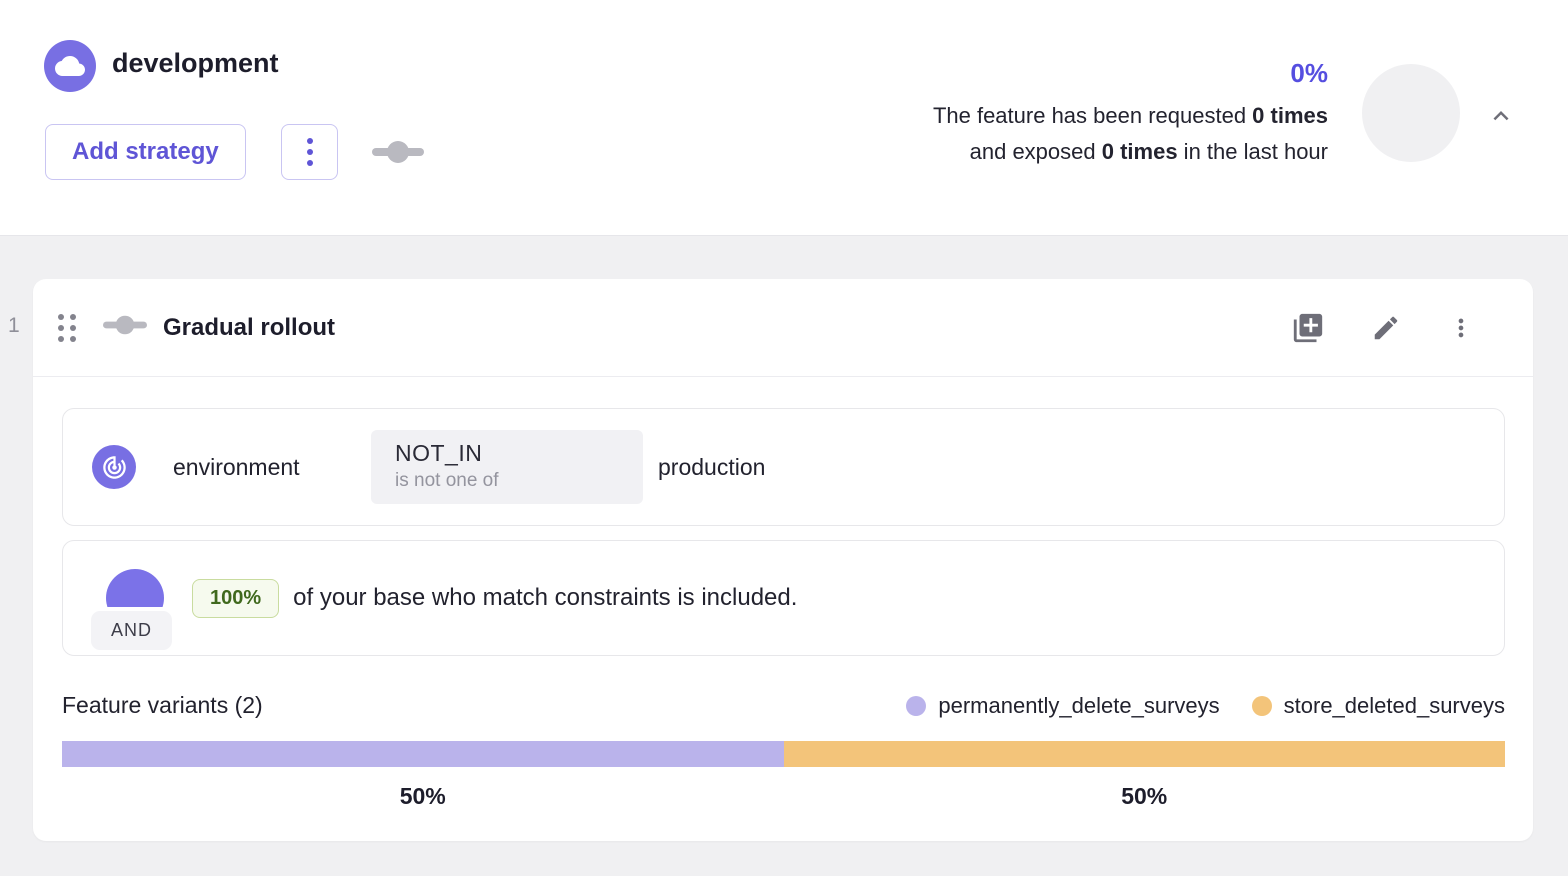 This screenshot has width=1568, height=876. What do you see at coordinates (783, 796) in the screenshot?
I see `variant-weights: 50% 50%` at bounding box center [783, 796].